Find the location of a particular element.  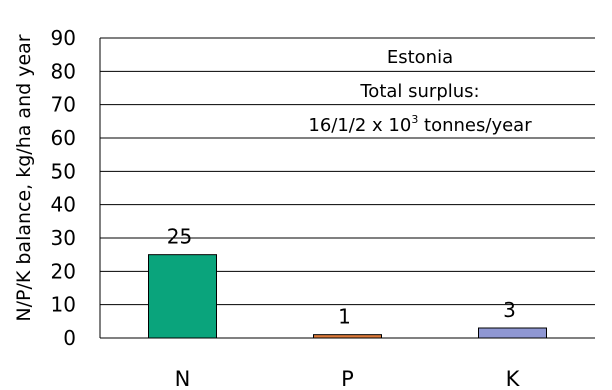

y-tick-label: 70 is located at coordinates (63, 105).